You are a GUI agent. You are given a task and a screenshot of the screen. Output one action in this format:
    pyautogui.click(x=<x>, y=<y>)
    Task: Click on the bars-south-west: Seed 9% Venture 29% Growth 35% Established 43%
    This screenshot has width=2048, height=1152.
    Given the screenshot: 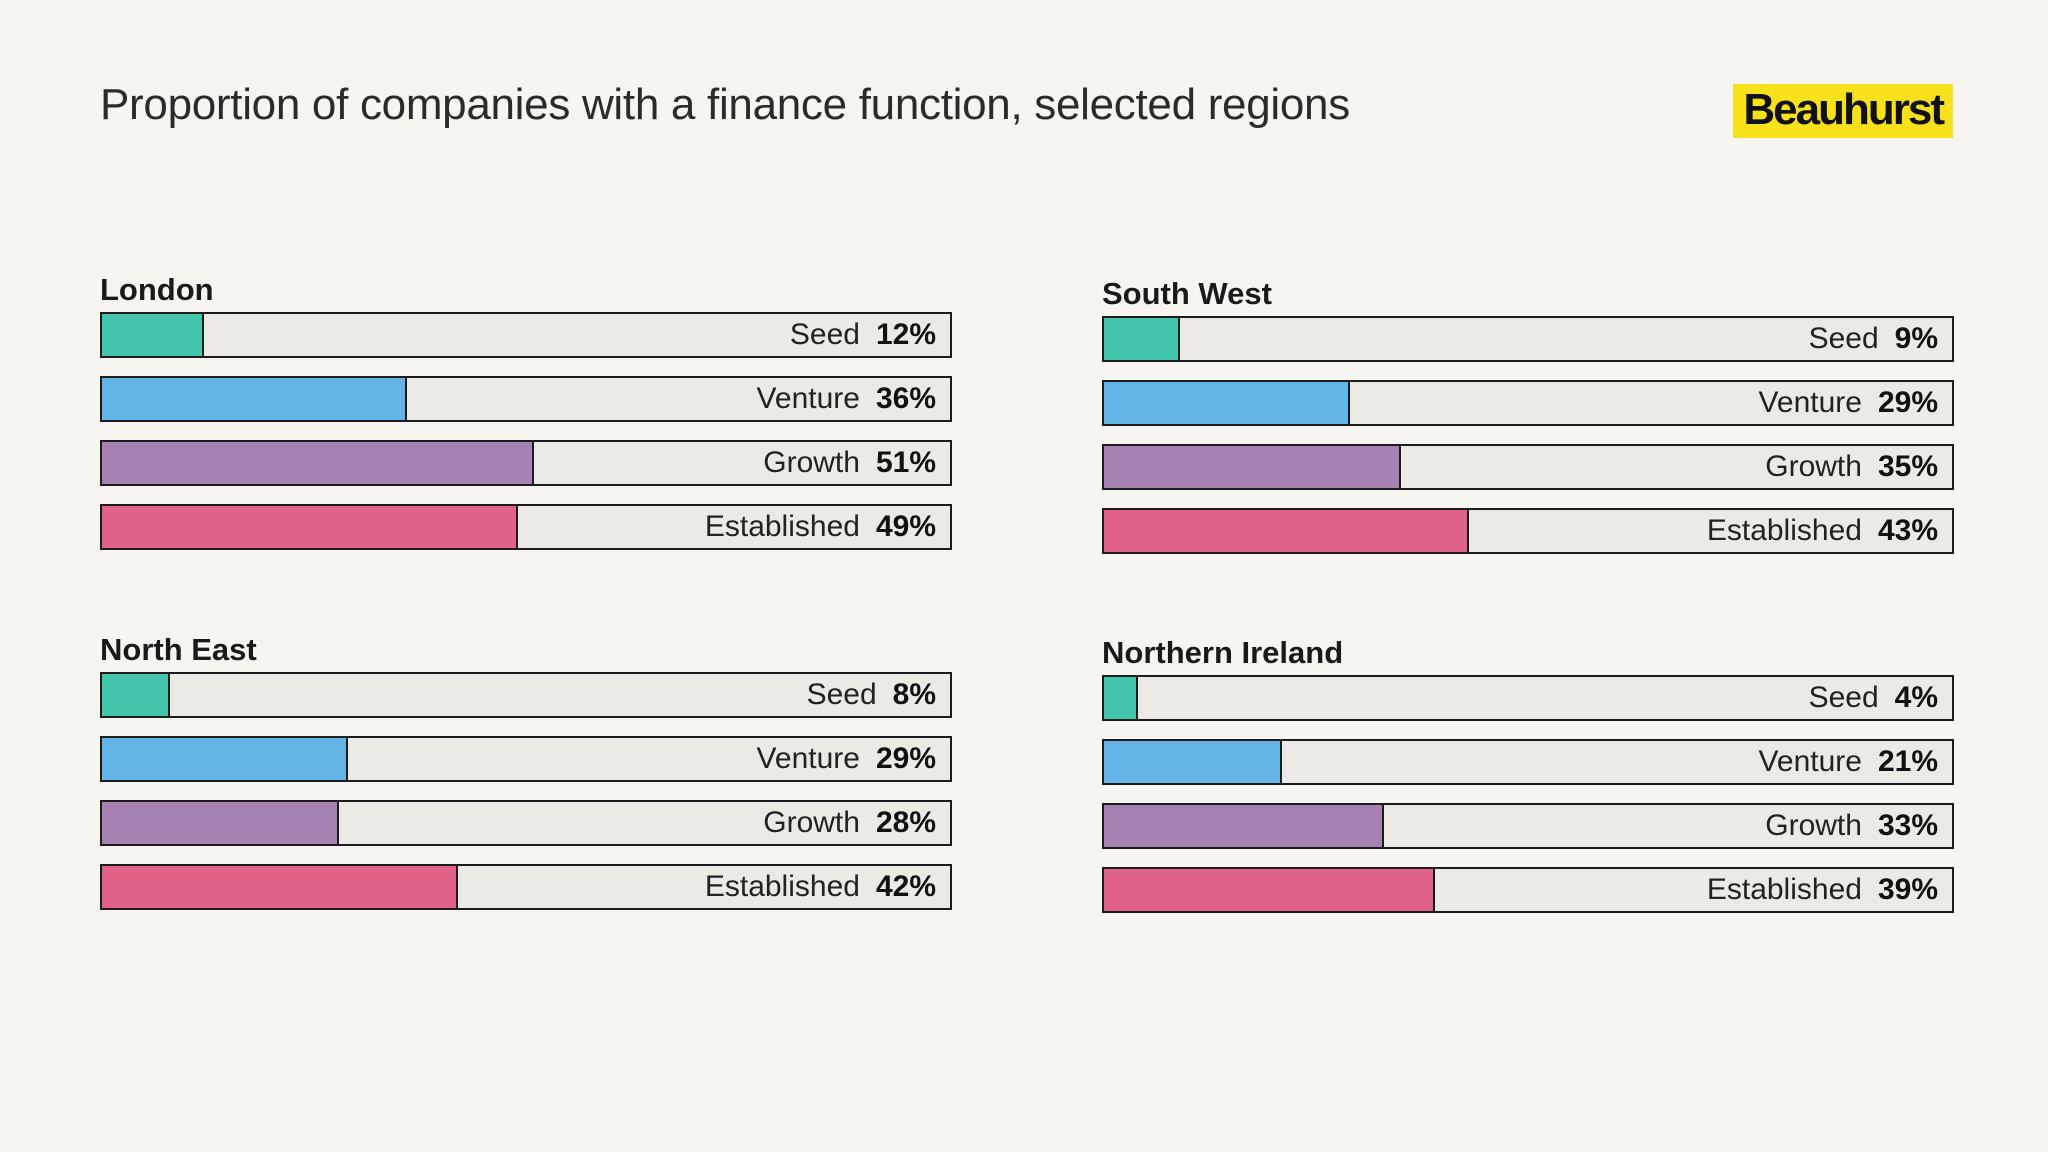 What is the action you would take?
    pyautogui.click(x=1528, y=435)
    